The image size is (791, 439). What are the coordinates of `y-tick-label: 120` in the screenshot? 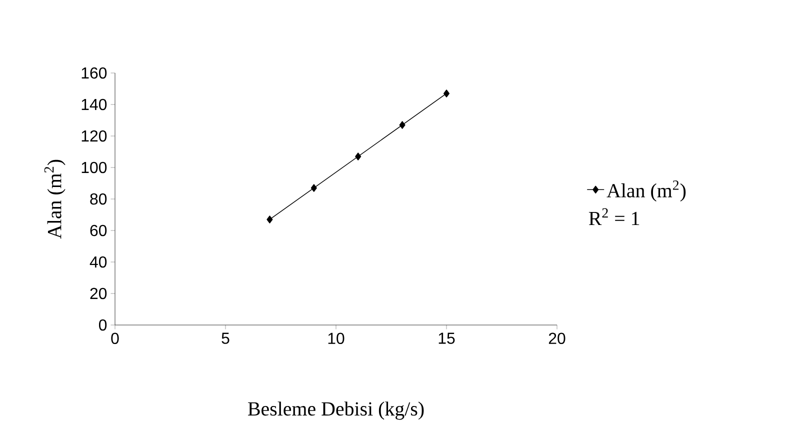 It's located at (94, 136).